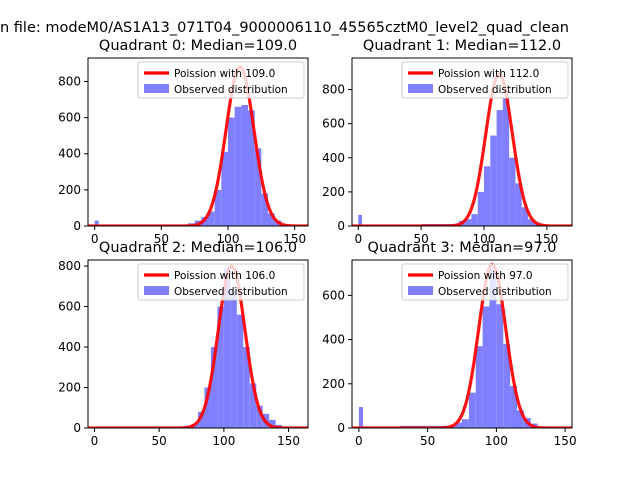 This screenshot has height=480, width=640. Describe the element at coordinates (485, 276) in the screenshot. I see `legend-label: Poission with 97.0` at that location.